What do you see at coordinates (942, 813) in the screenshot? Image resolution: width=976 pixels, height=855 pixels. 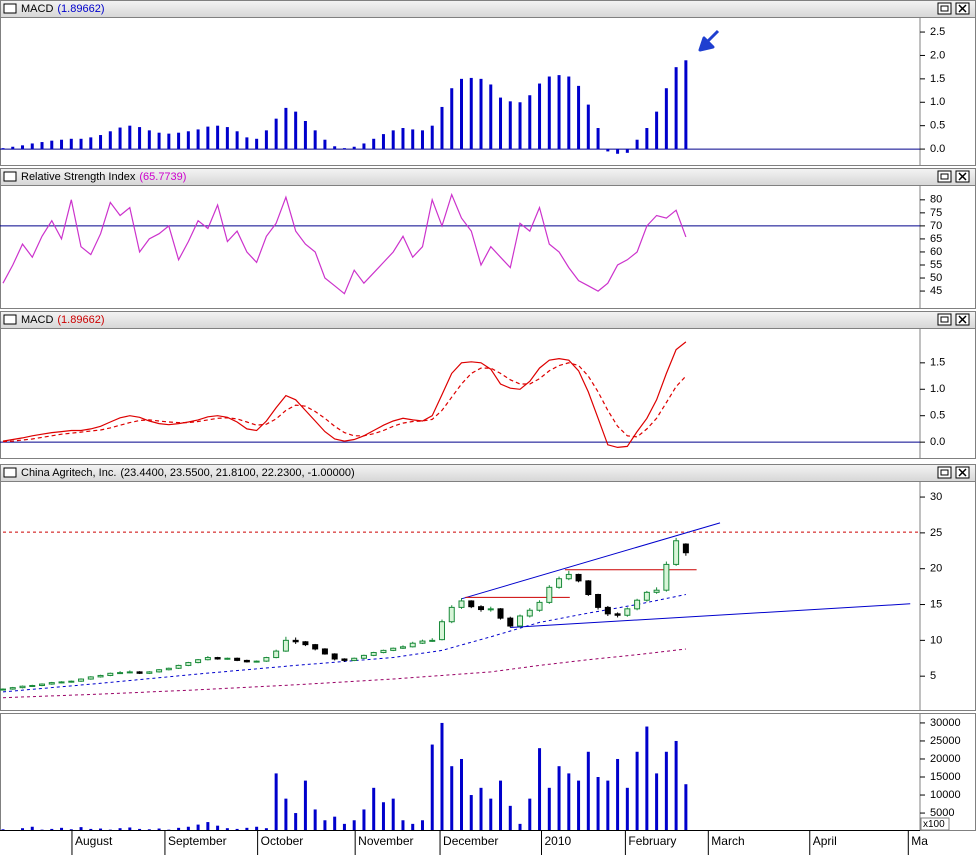 I see `y-tick-label: 5000` at bounding box center [942, 813].